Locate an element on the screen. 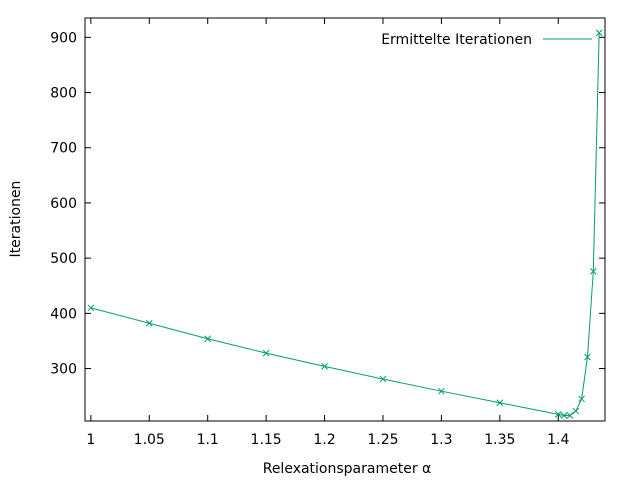  x-tick-label: 1.1 is located at coordinates (208, 440).